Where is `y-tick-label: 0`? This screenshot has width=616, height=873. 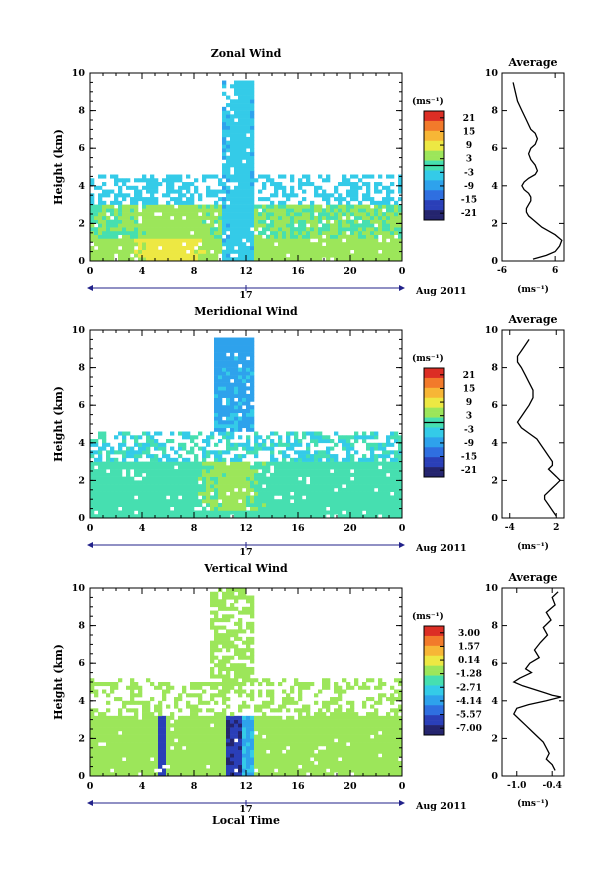 y-tick-label: 0 is located at coordinates (81, 518).